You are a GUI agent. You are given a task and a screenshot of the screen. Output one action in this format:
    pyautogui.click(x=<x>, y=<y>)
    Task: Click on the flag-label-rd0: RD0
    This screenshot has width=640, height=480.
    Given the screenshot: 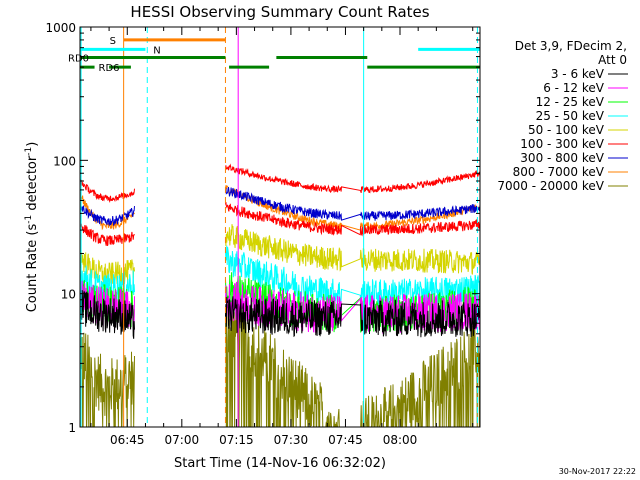 What is the action you would take?
    pyautogui.click(x=78, y=59)
    